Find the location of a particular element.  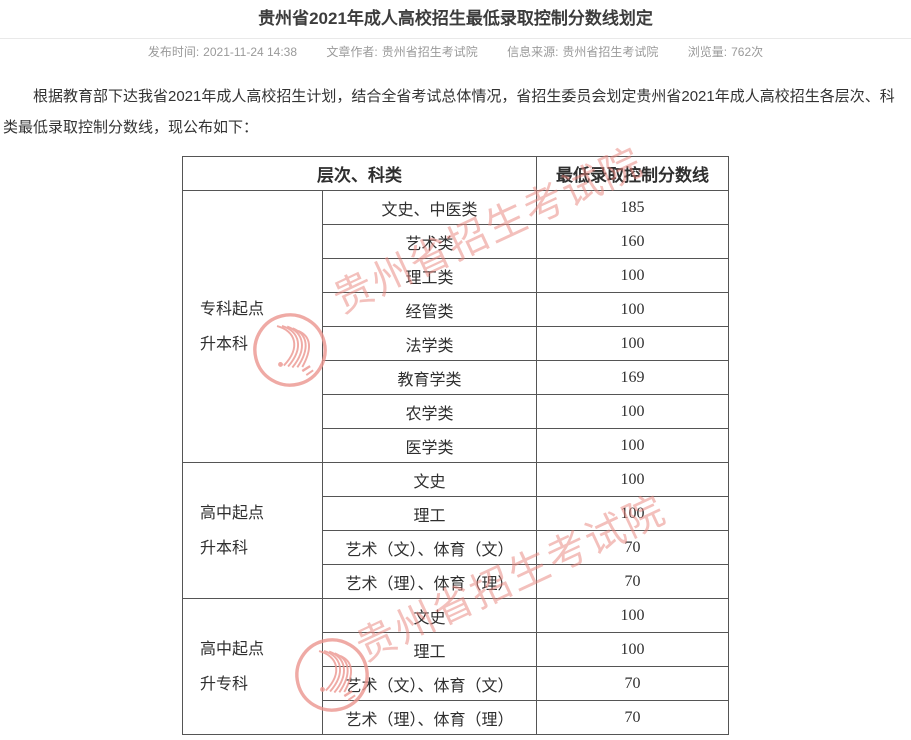

score-cell: 185 is located at coordinates (632, 207).